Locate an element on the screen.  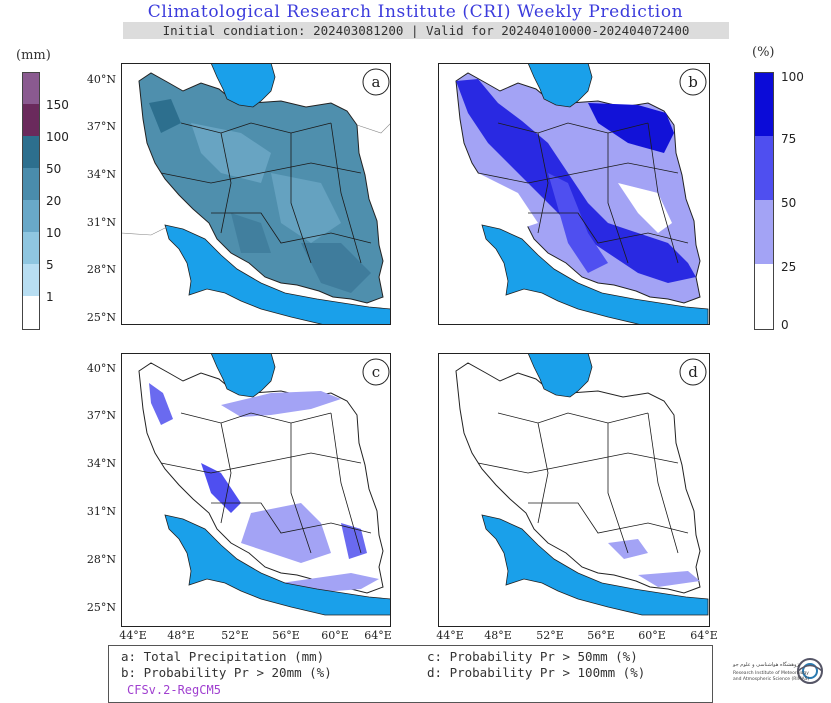
right-colorbar-label: 25 is located at coordinates (789, 267).